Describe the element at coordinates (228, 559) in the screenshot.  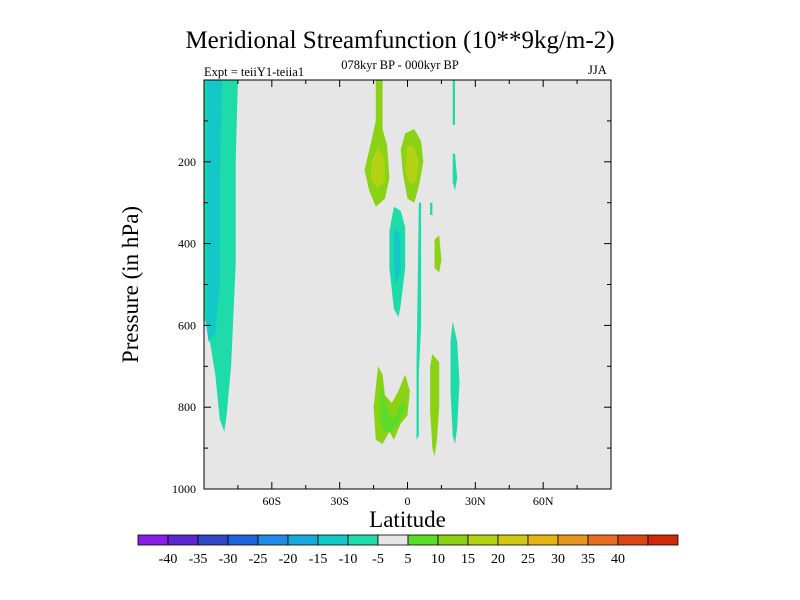
I see `colorbar-label: -30` at that location.